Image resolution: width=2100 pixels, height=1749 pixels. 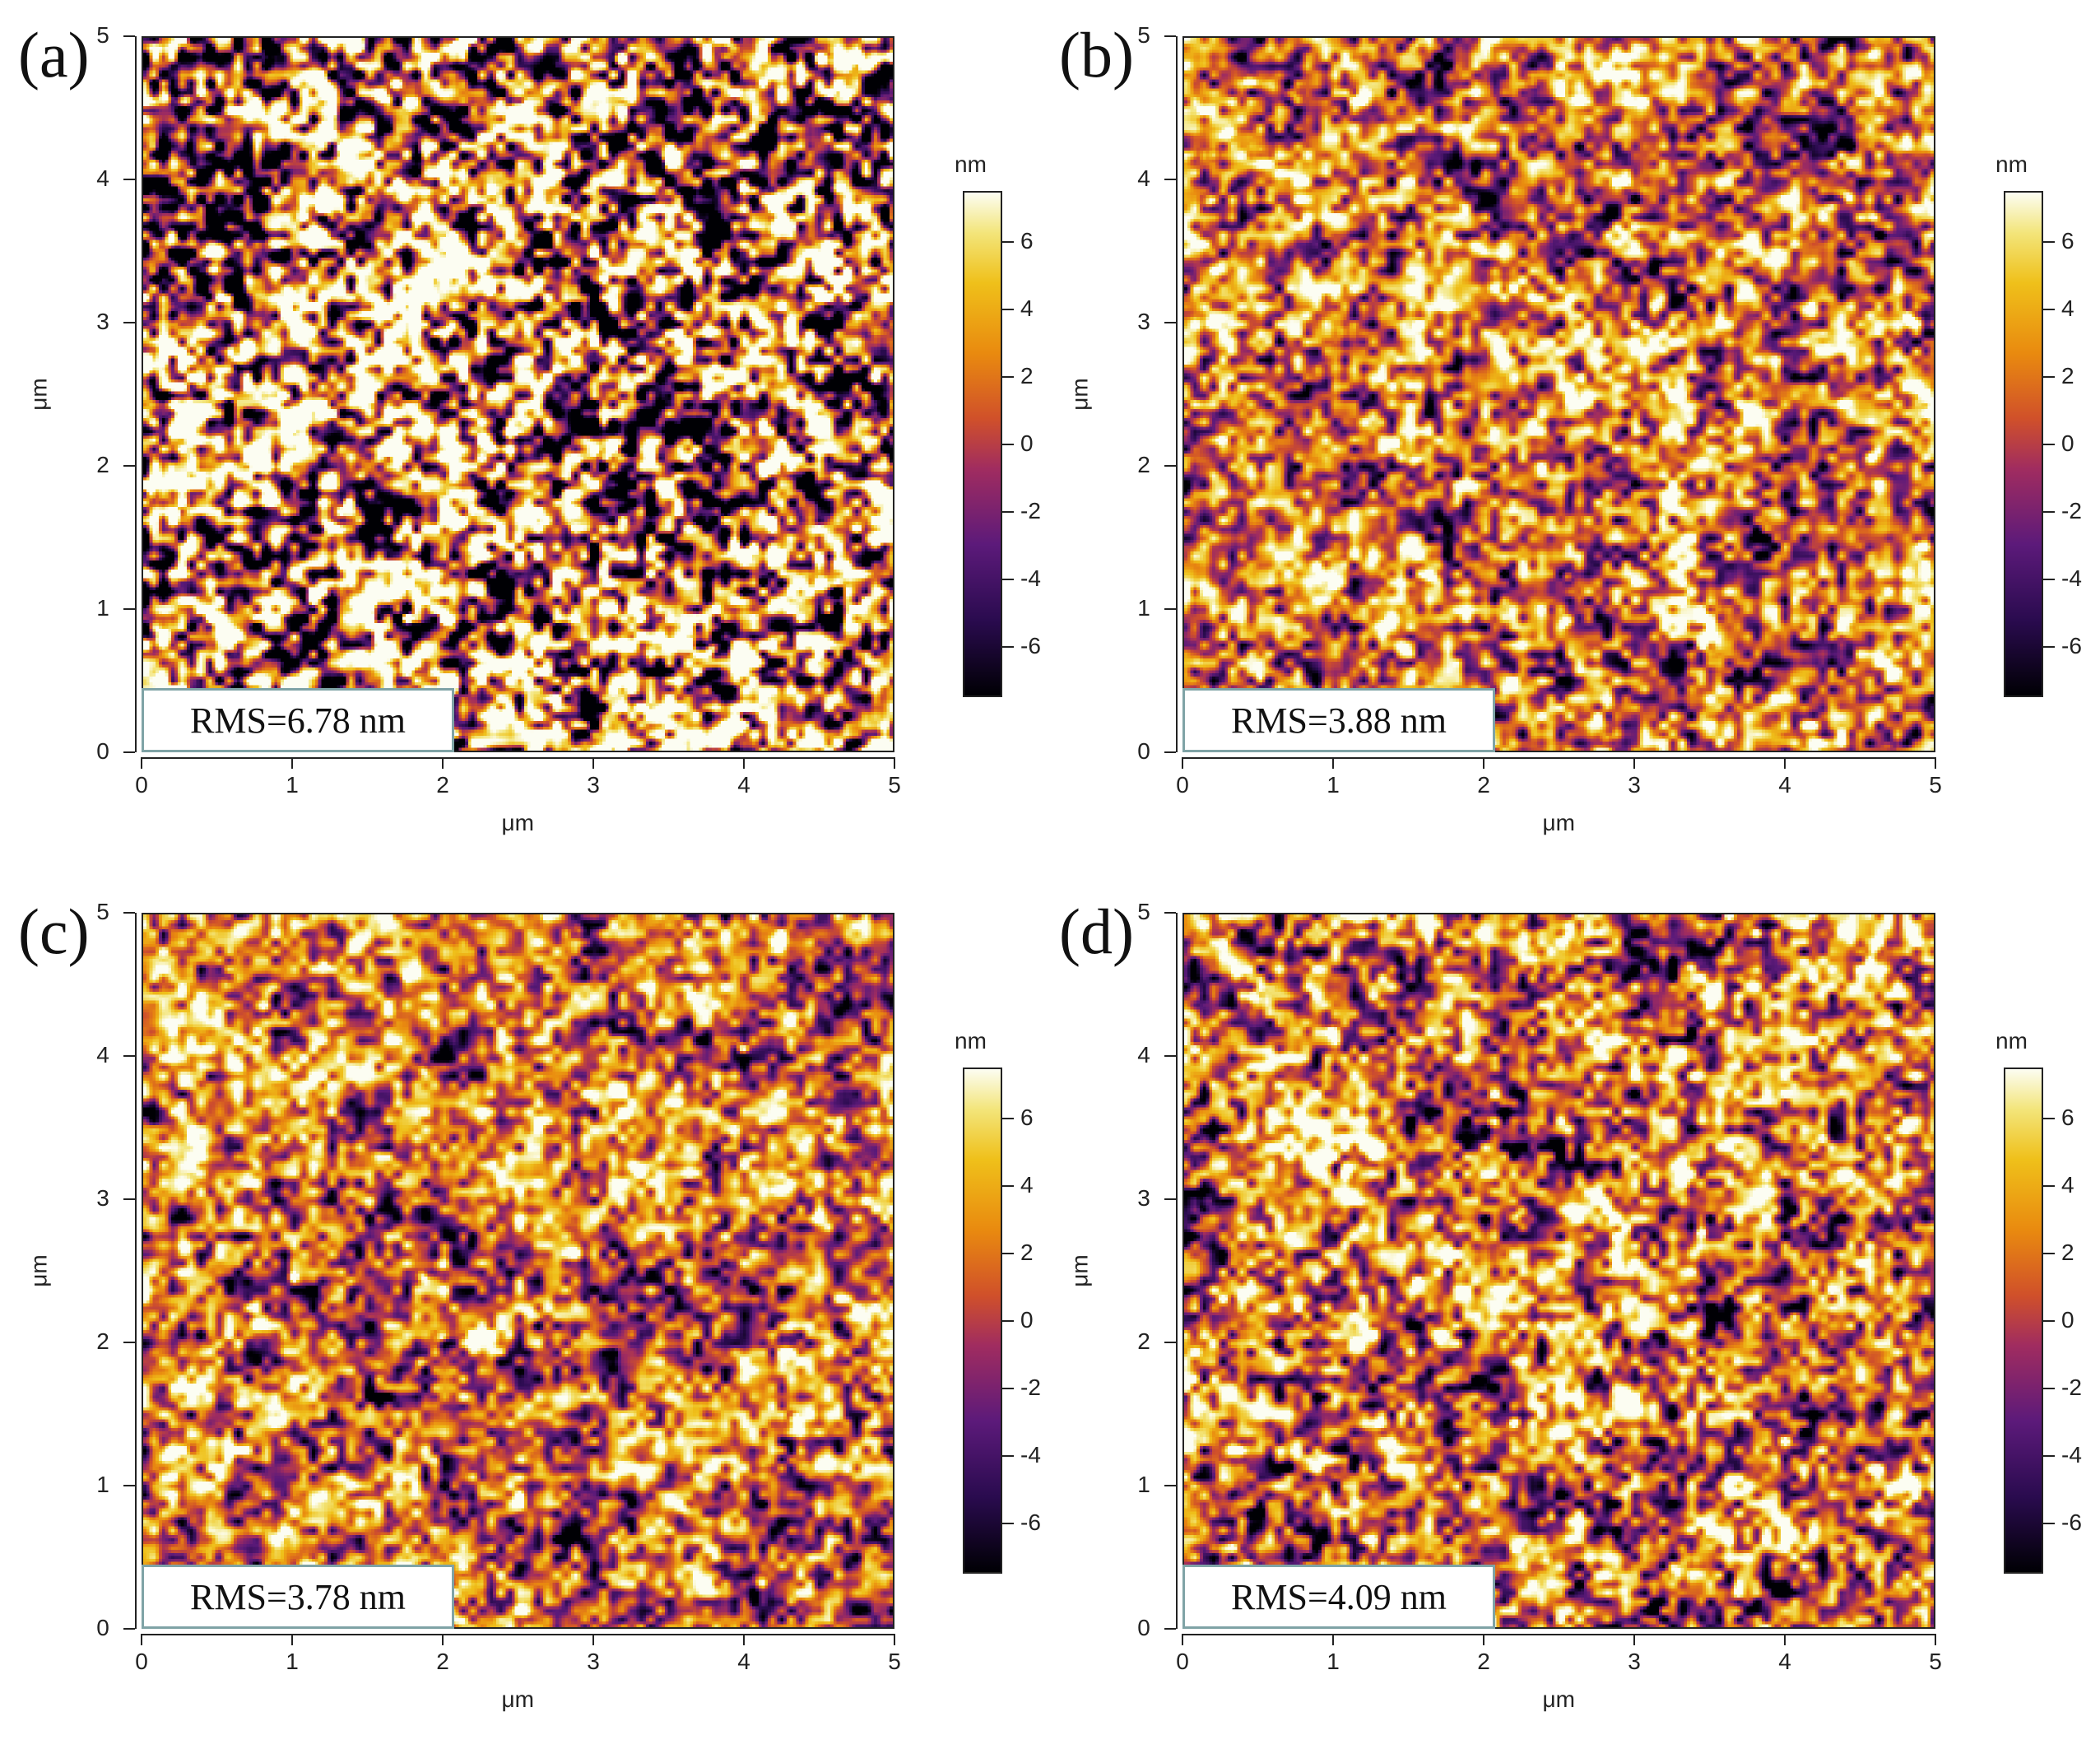 What do you see at coordinates (2067, 1184) in the screenshot?
I see `colorbar-tick-label: 4` at bounding box center [2067, 1184].